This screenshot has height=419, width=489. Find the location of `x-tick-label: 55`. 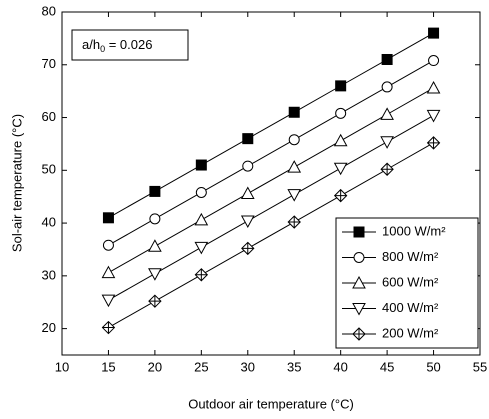

x-tick-label: 55 is located at coordinates (480, 366).